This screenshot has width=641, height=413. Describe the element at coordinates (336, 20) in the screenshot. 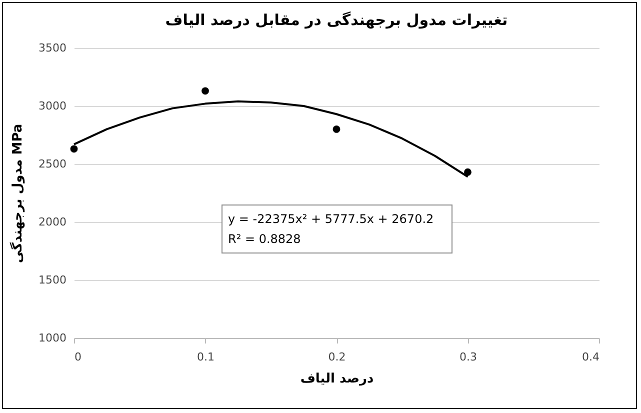

I see `chart-title: تغییرات مدول برجهندگی در مقابل درصد الیاف` at that location.